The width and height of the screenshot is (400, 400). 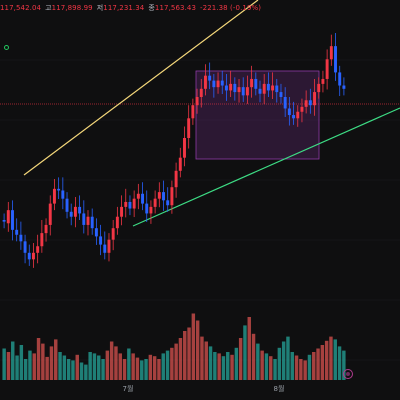 I want to click on circle-marker-icon, so click(x=6, y=47).